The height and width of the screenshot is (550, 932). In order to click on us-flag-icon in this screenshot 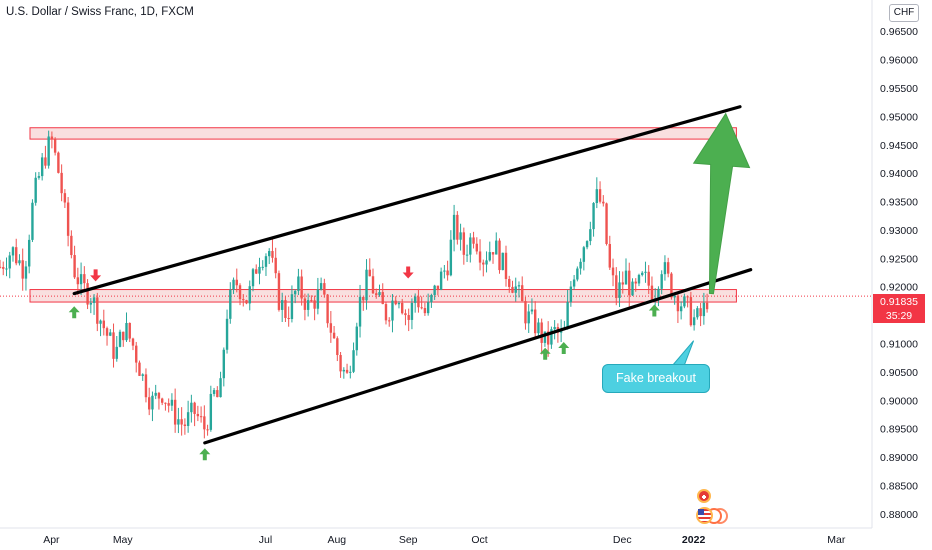, I will do `click(704, 515)`.